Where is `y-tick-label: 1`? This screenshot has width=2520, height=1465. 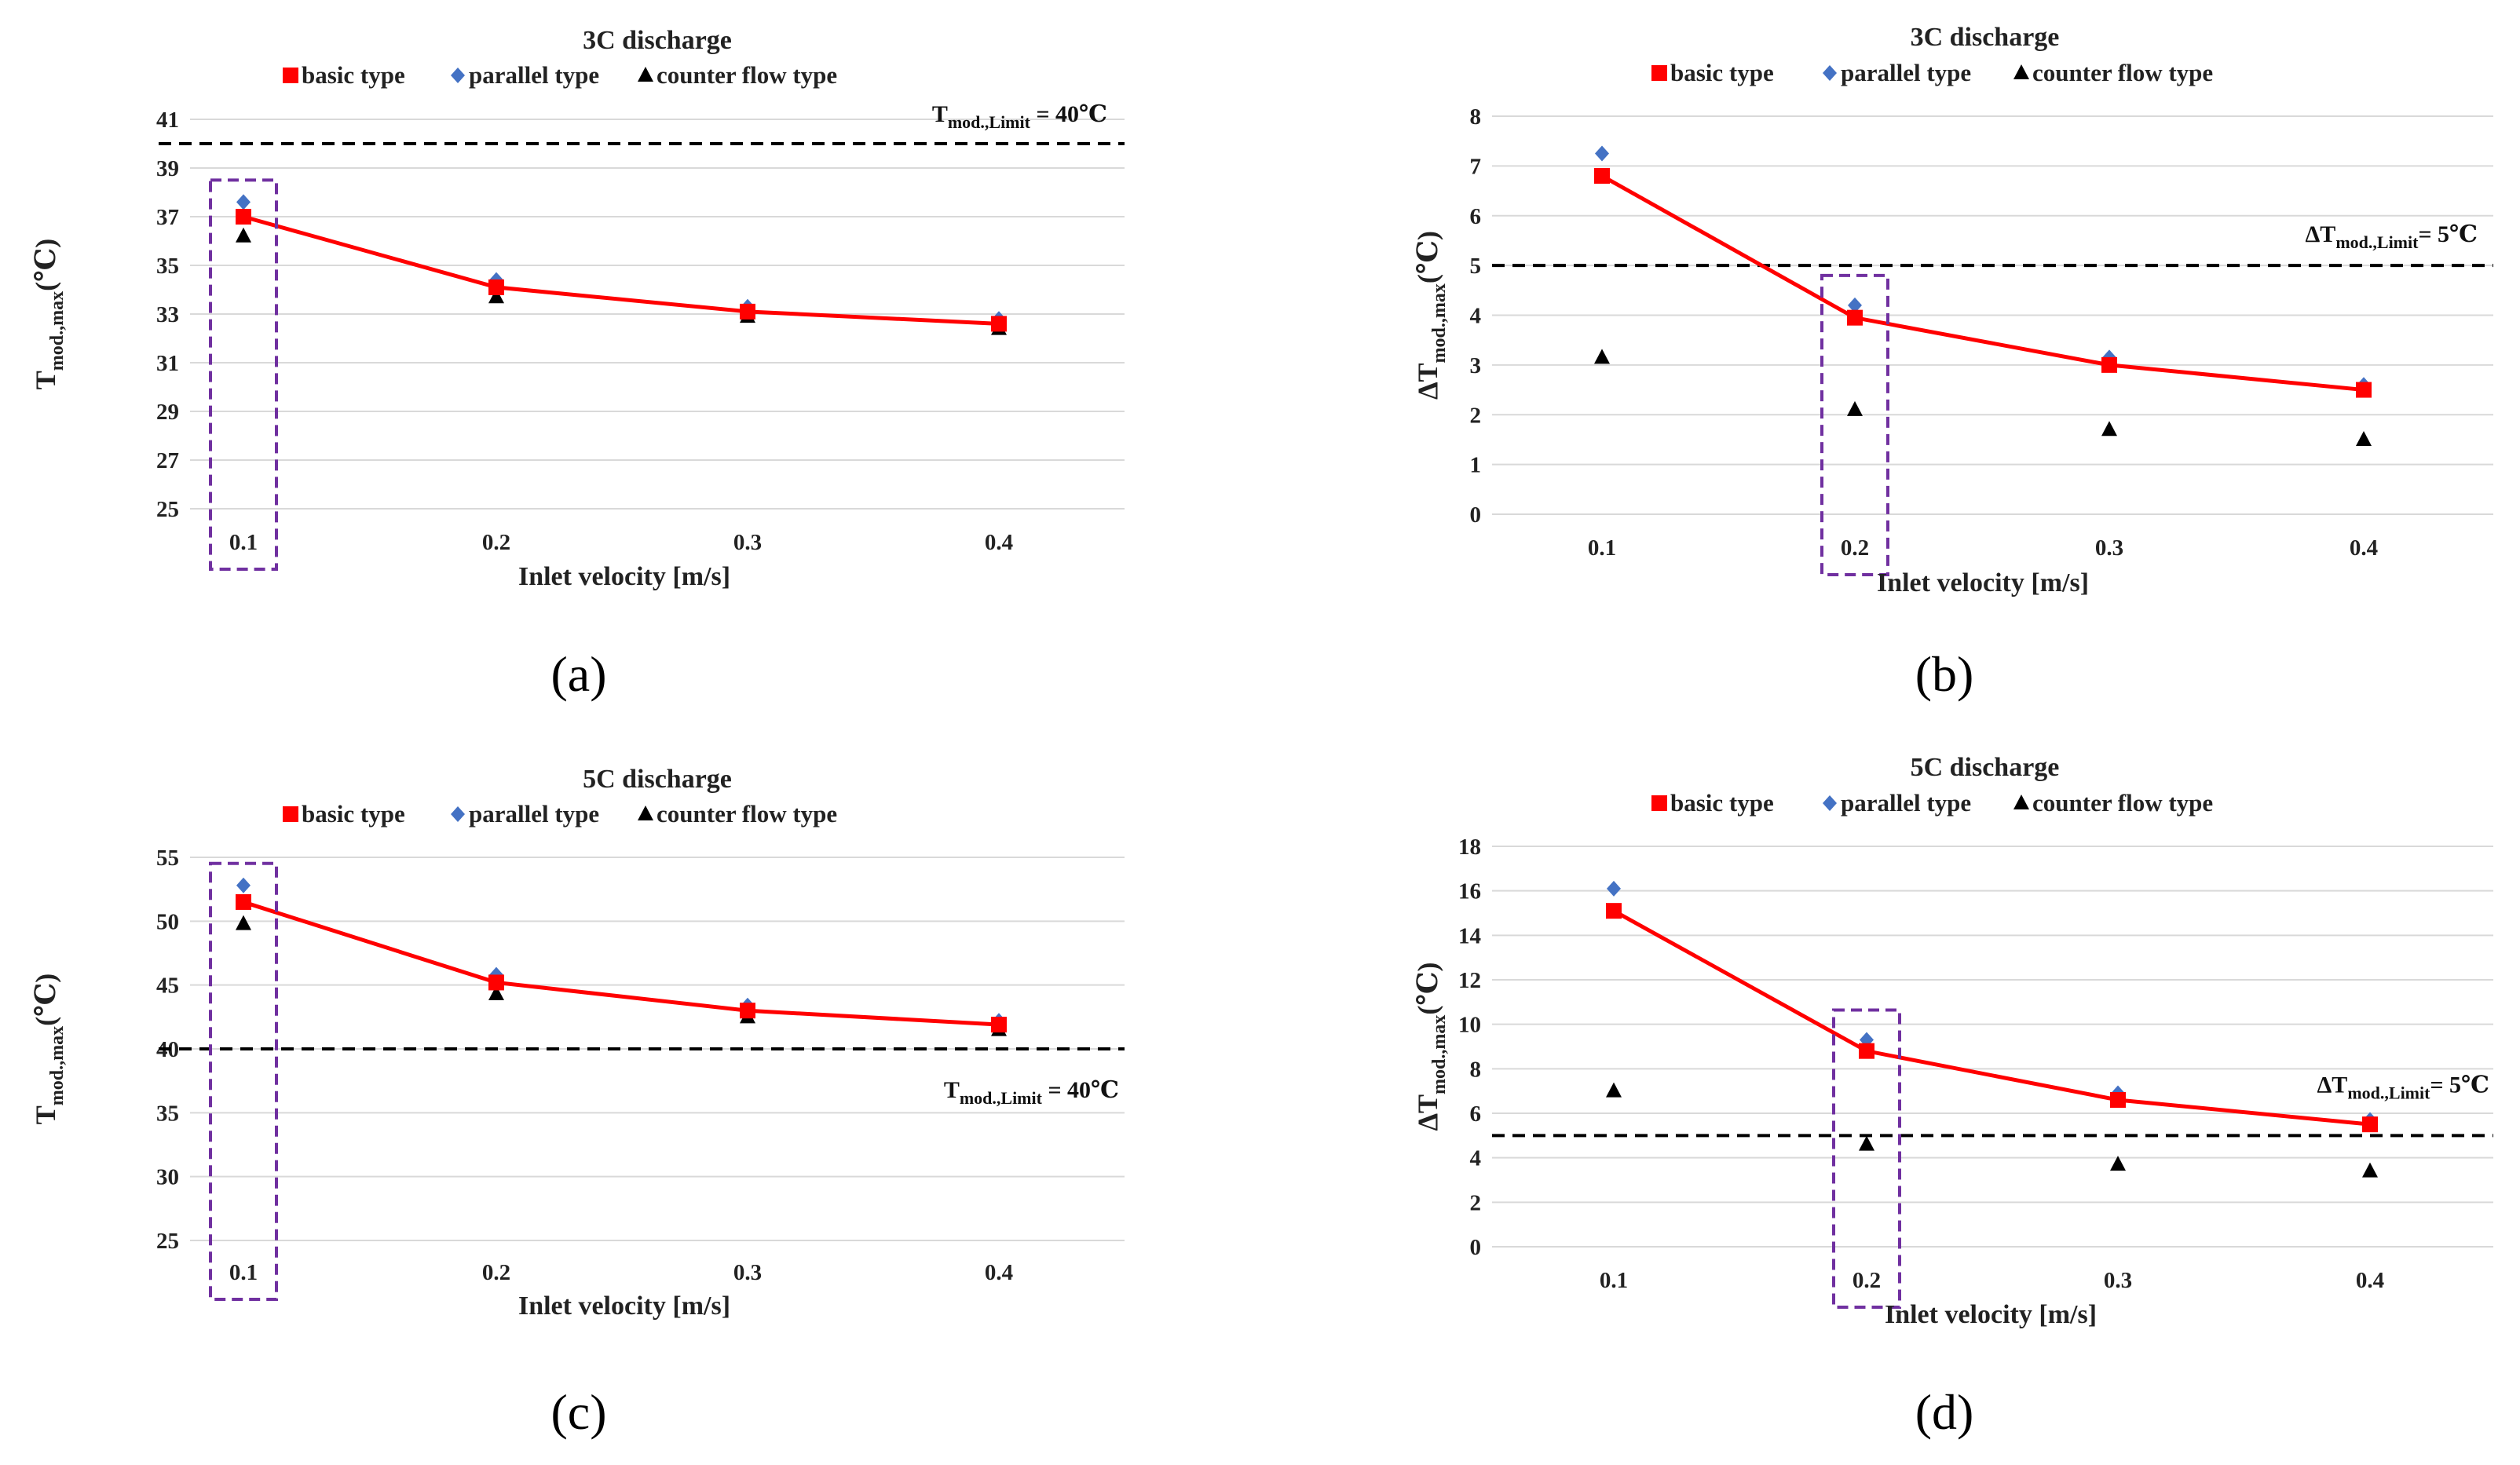
y-tick-label: 1 is located at coordinates (1476, 465).